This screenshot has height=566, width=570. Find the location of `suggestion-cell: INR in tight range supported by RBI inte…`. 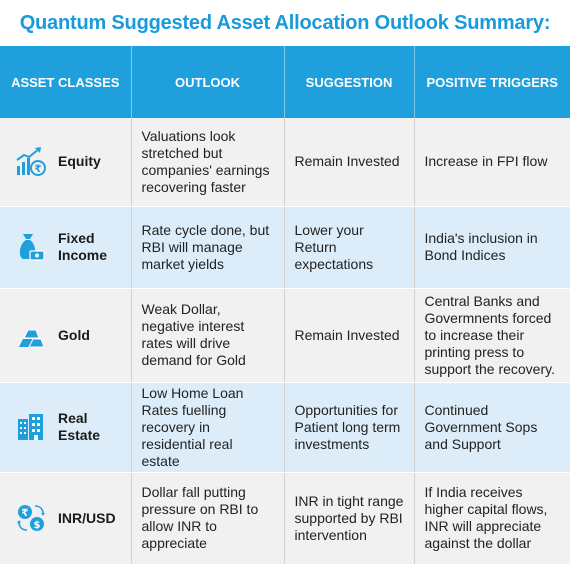

suggestion-cell: INR in tight range supported by RBI inte… is located at coordinates (349, 518).